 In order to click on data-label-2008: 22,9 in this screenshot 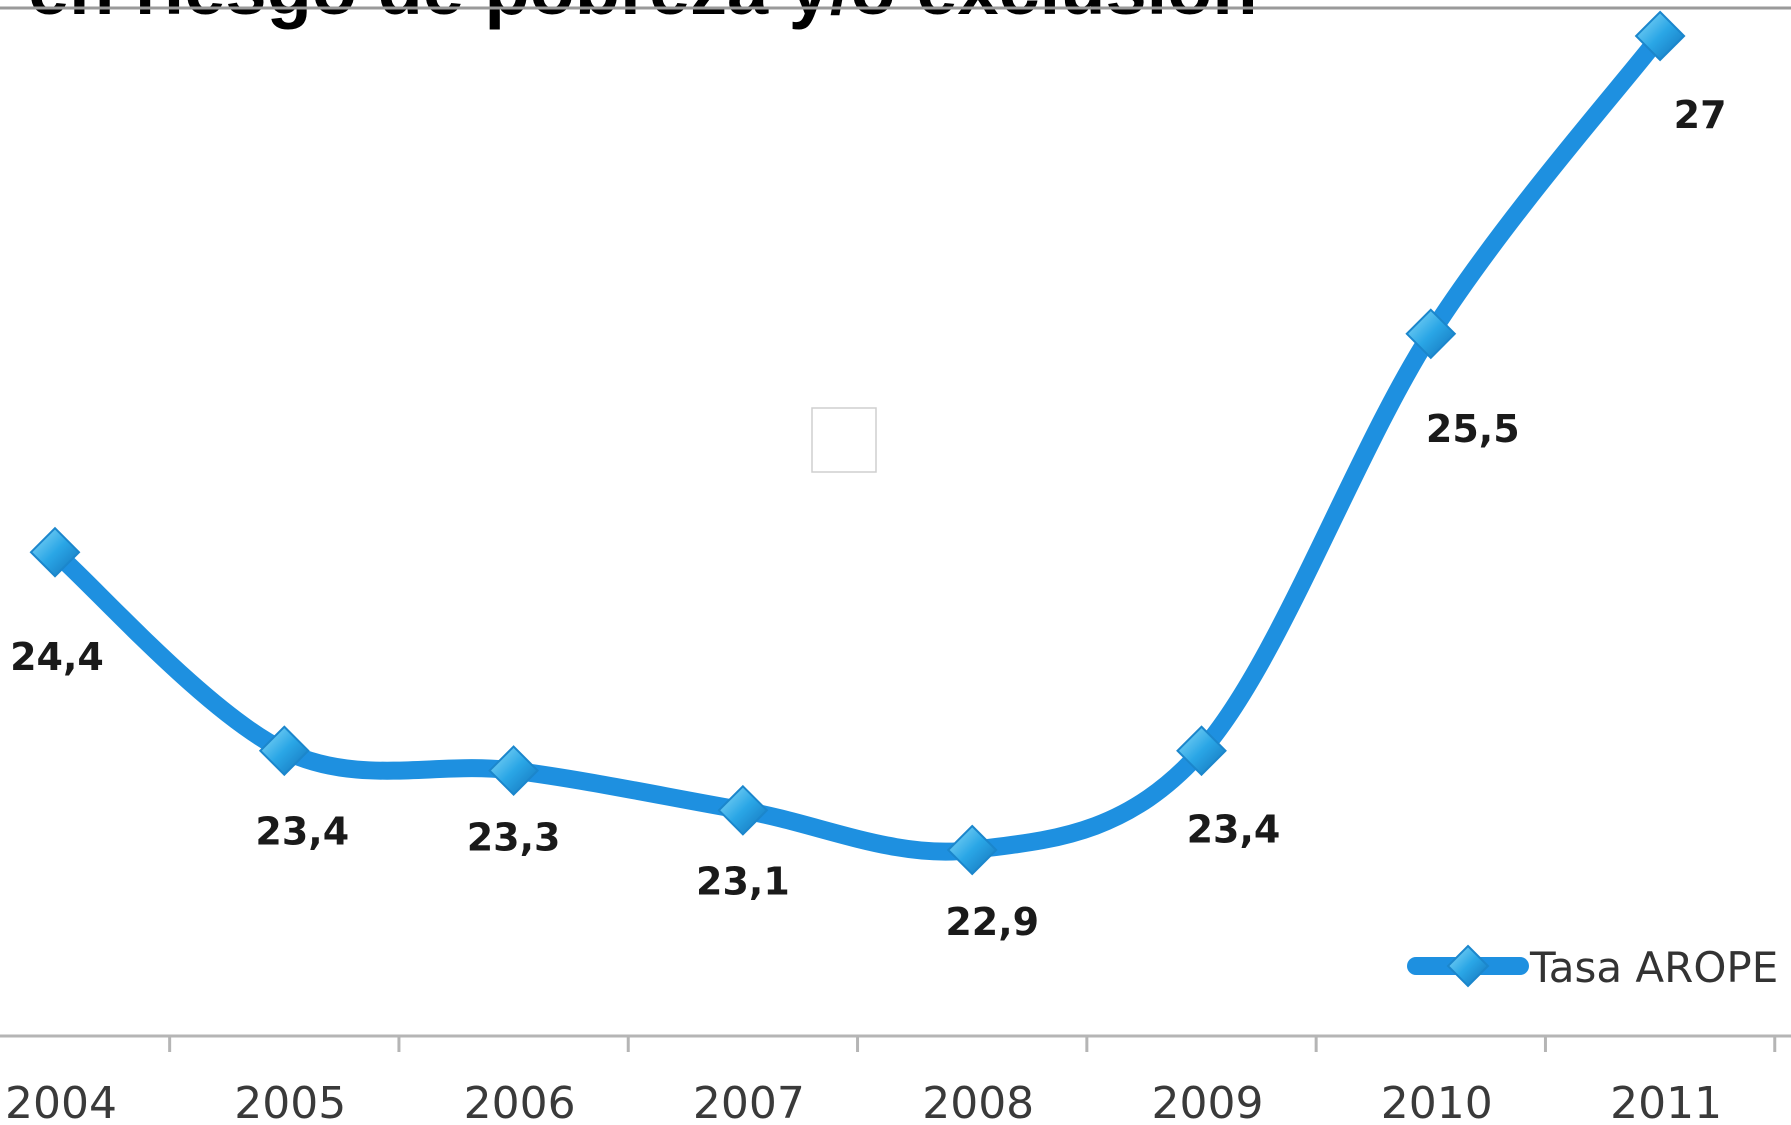, I will do `click(992, 922)`.